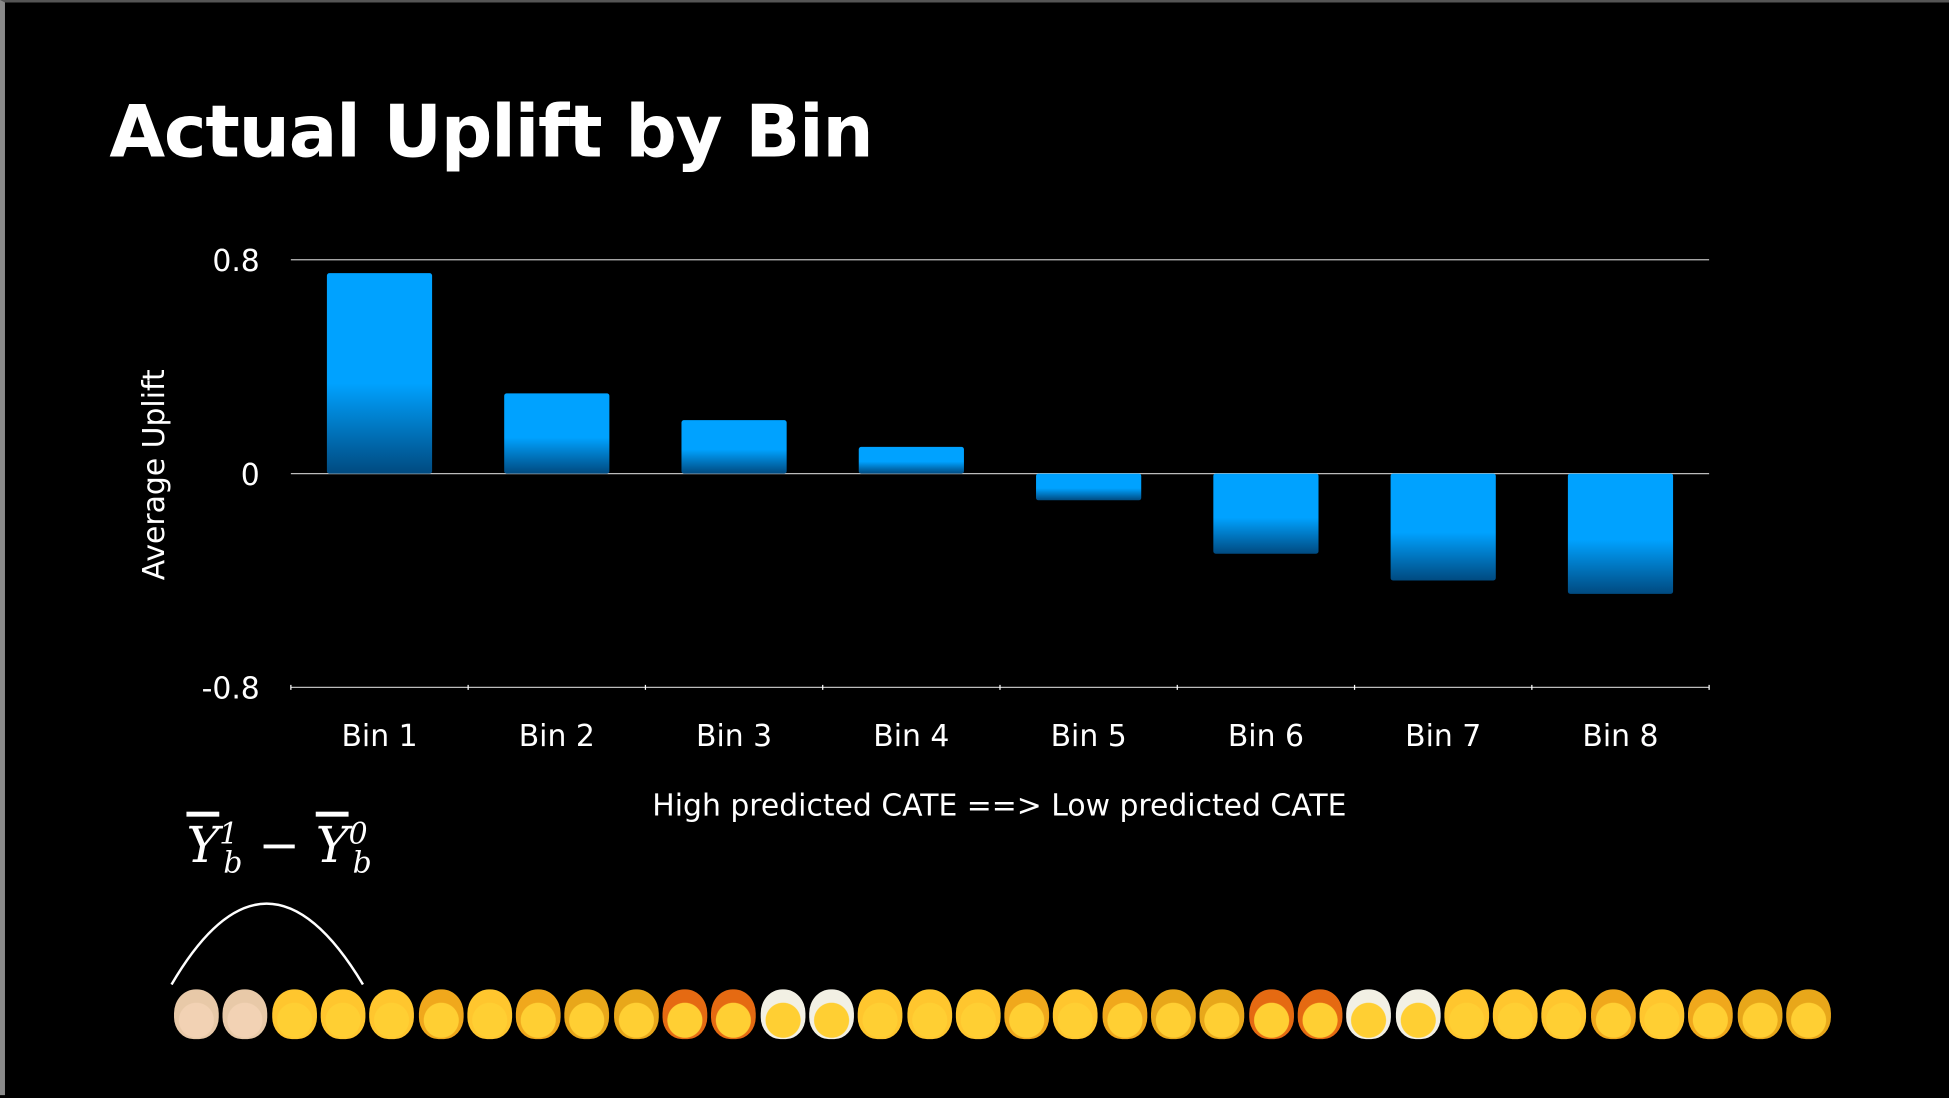 The image size is (1949, 1098). What do you see at coordinates (235, 261) in the screenshot?
I see `y-tick-label: 0.8` at bounding box center [235, 261].